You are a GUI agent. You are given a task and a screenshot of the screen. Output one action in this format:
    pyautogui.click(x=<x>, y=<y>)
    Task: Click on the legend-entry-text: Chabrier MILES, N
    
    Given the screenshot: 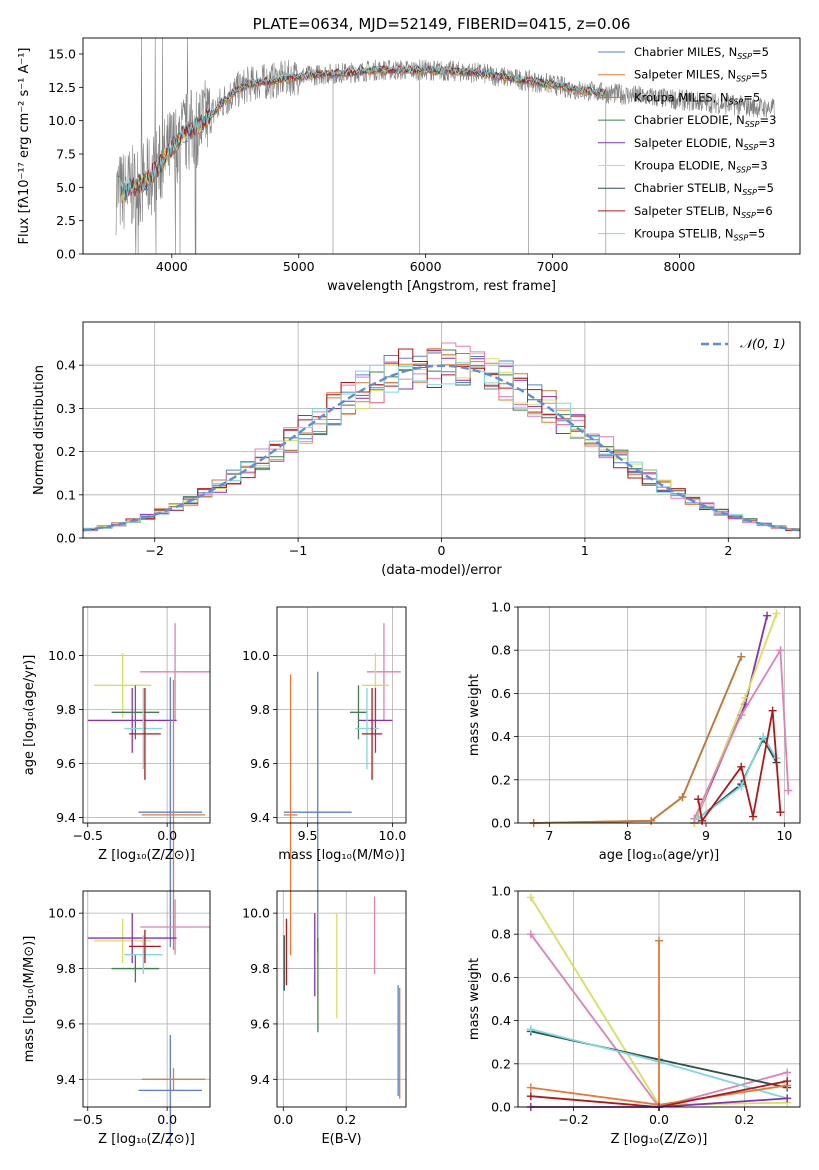 What is the action you would take?
    pyautogui.click(x=685, y=52)
    